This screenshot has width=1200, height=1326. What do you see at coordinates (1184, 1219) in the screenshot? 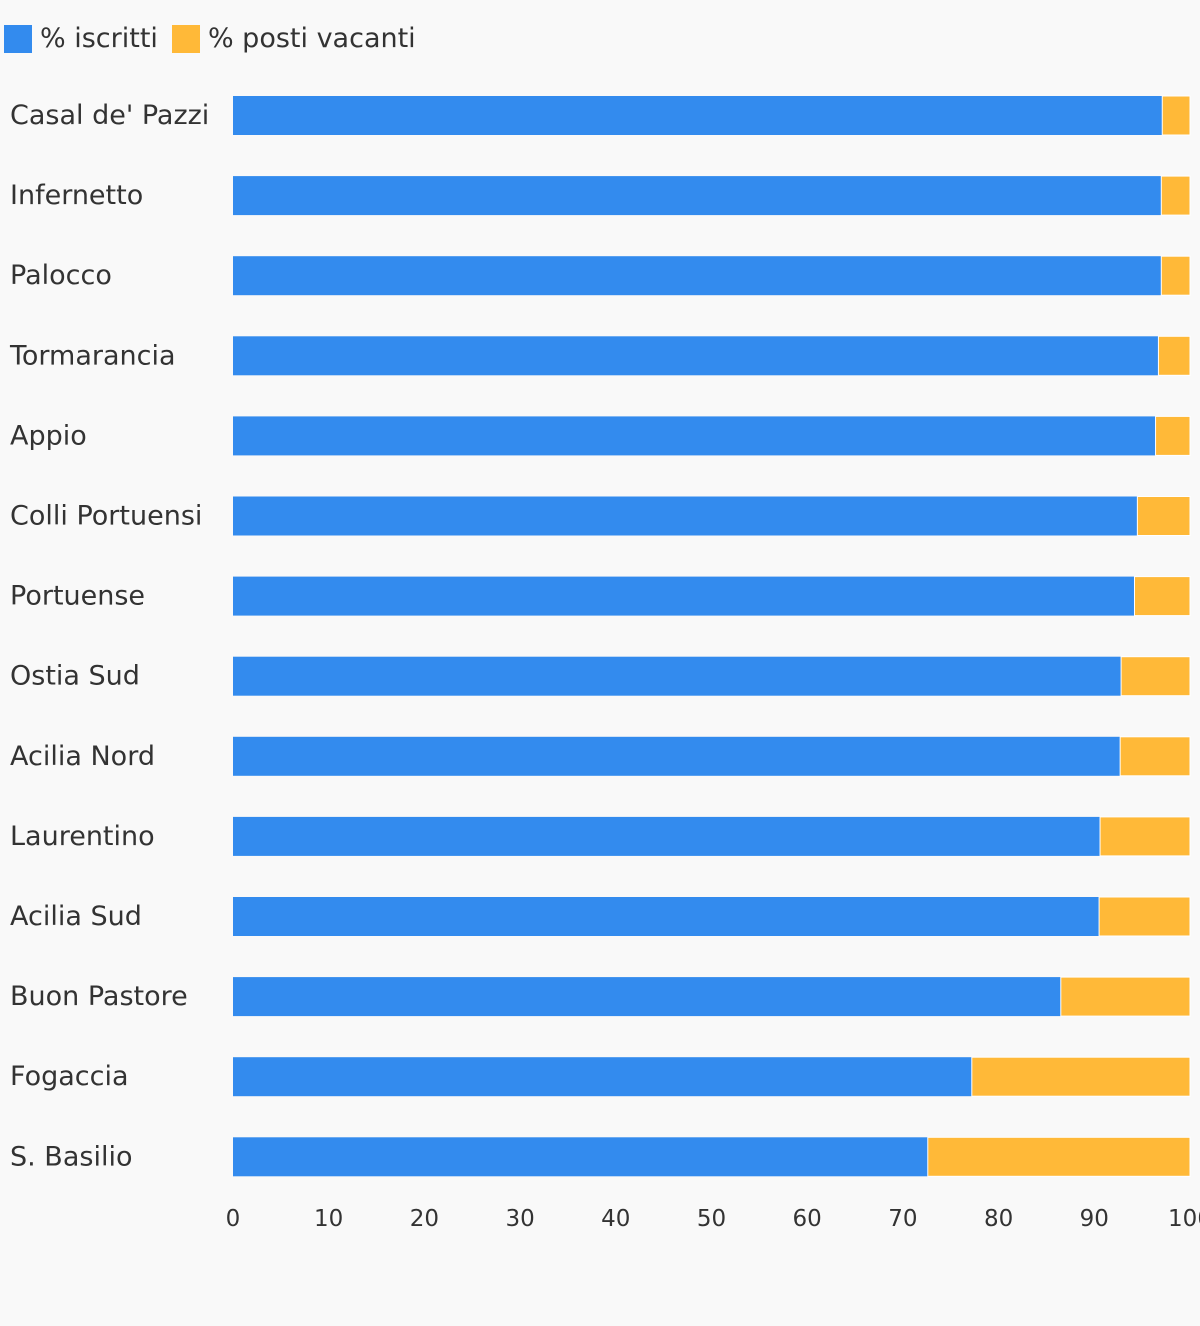
I see `x-tick-label-100: 100` at bounding box center [1184, 1219].